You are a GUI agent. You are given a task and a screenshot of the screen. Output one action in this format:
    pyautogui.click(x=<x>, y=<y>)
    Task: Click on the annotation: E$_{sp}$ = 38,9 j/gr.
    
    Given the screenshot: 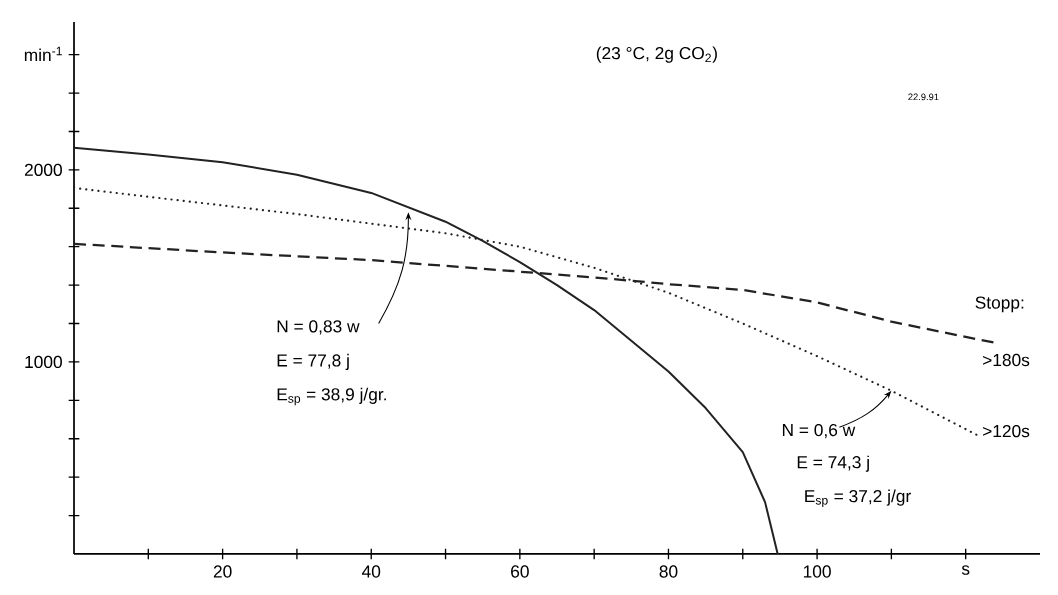 What is the action you would take?
    pyautogui.click(x=331, y=396)
    